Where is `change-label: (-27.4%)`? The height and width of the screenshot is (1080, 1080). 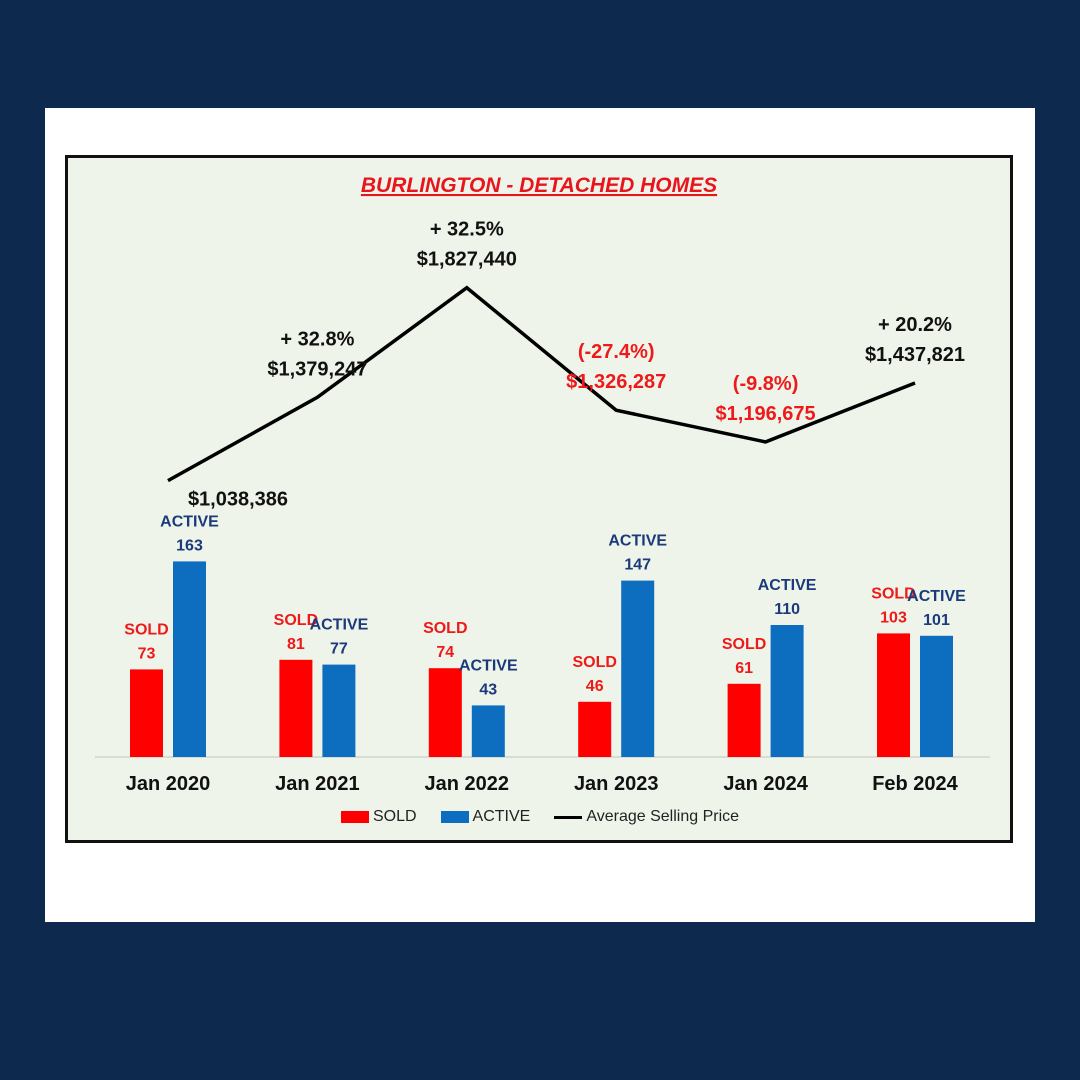 change-label: (-27.4%) is located at coordinates (616, 352).